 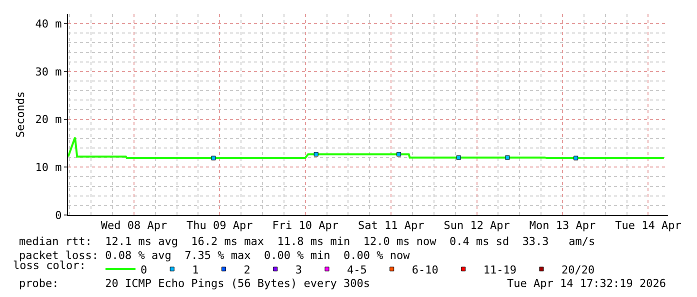 I want to click on legend-label: 2, so click(x=247, y=269).